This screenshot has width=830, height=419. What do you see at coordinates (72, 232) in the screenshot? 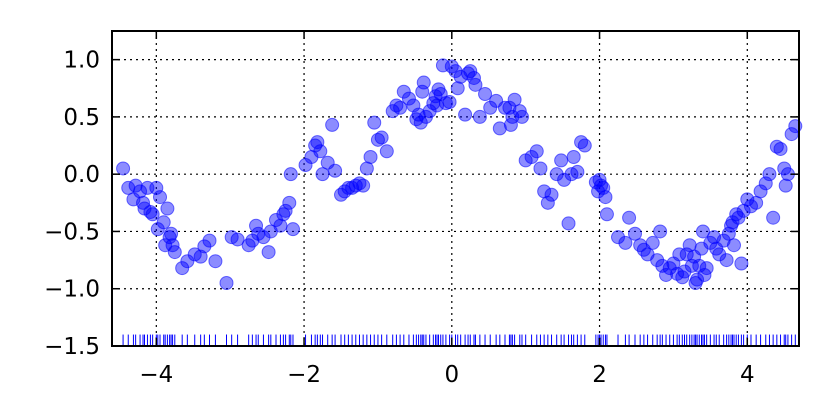
I see `y-tick-label: −0.5` at bounding box center [72, 232].